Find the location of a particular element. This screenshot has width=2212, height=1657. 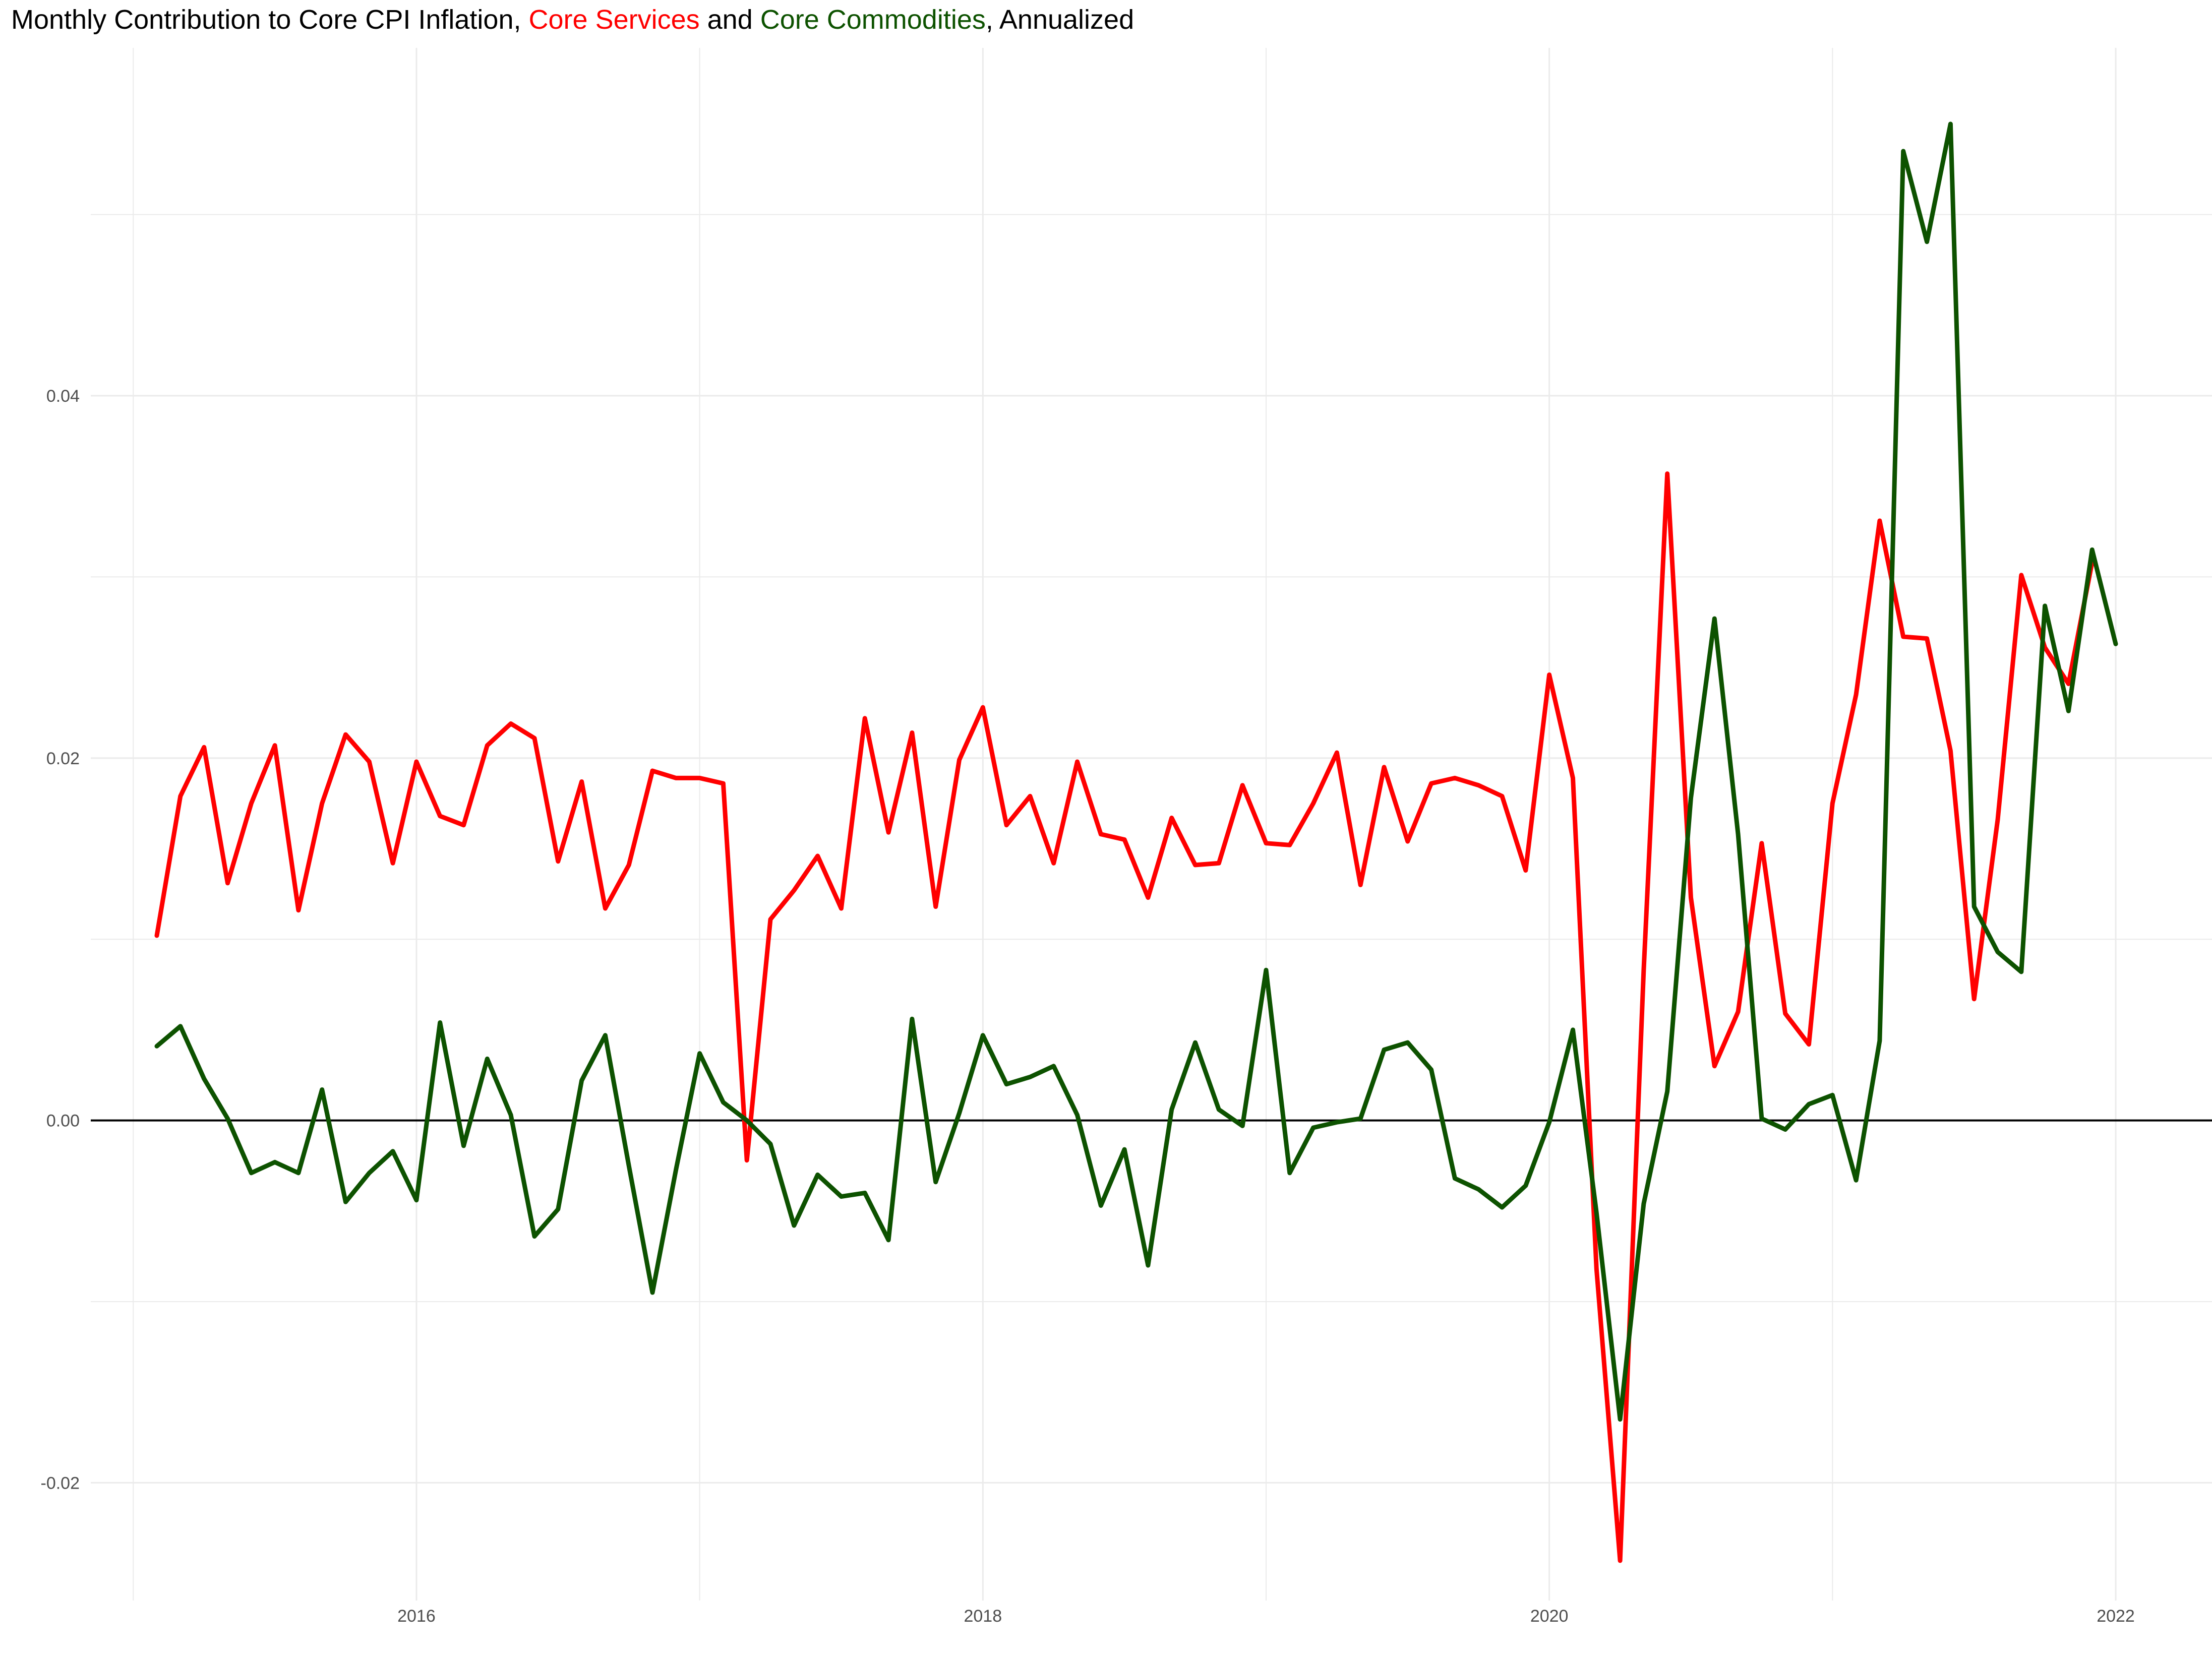

title-core-services: Core Services is located at coordinates (614, 20).